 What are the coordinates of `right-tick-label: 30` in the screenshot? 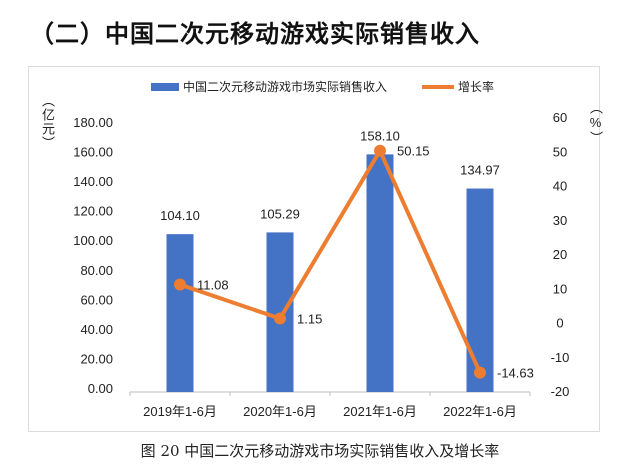 It's located at (560, 220).